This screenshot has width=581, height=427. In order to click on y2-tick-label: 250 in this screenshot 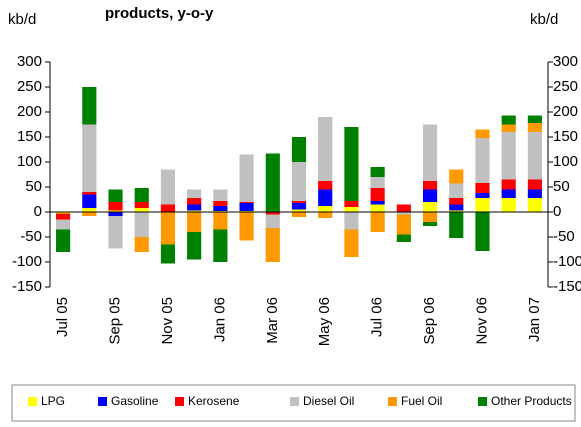, I will do `click(565, 86)`.